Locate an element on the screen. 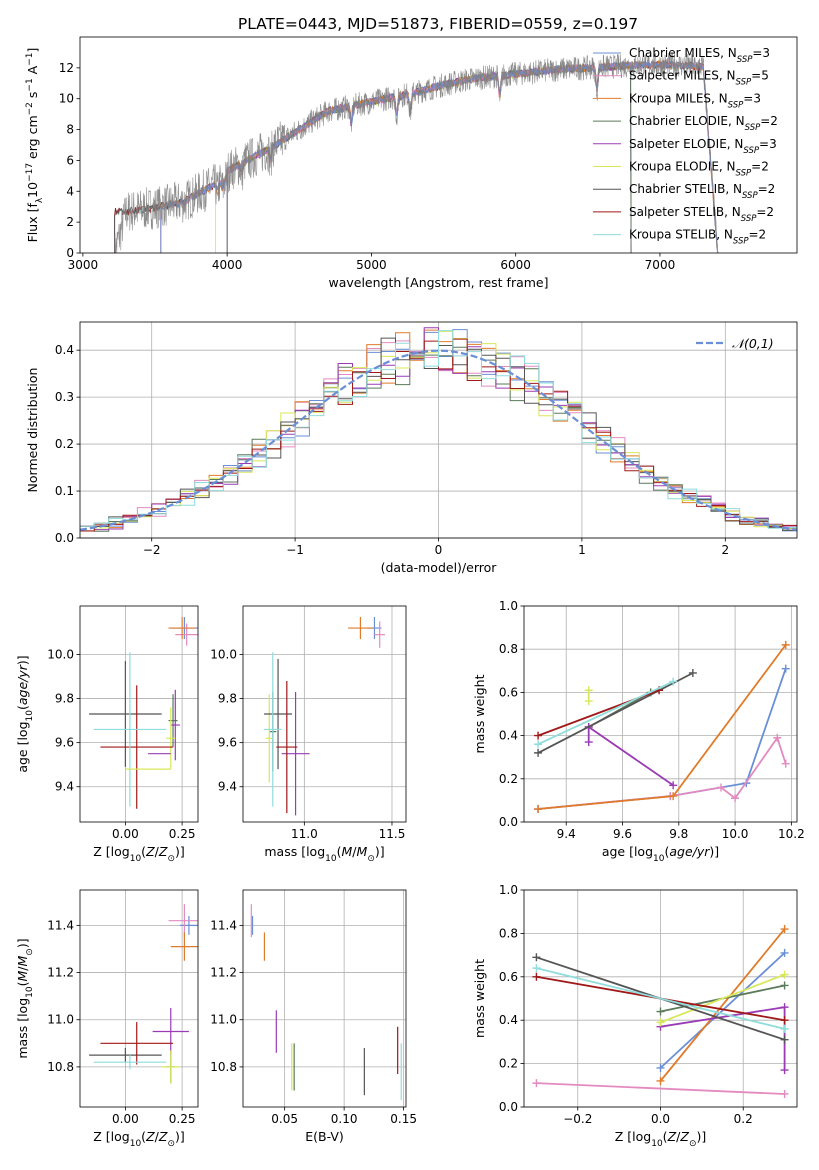 This screenshot has width=819, height=1170. x-tick-label: 11.0 is located at coordinates (304, 834).